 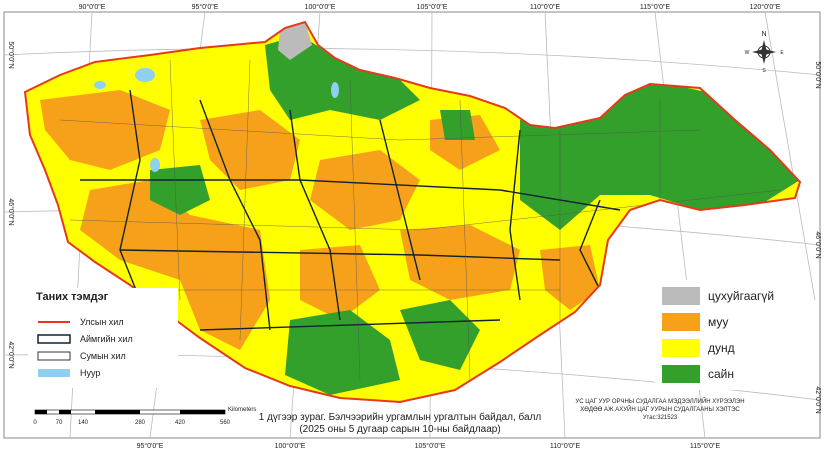 I want to click on legend-label: Улсын хил, so click(x=102, y=322).